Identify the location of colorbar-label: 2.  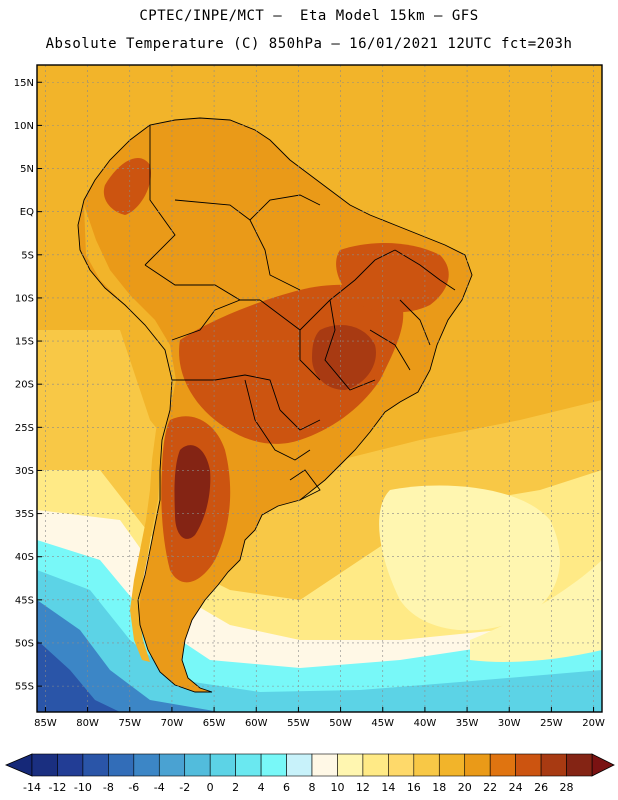
(235, 787).